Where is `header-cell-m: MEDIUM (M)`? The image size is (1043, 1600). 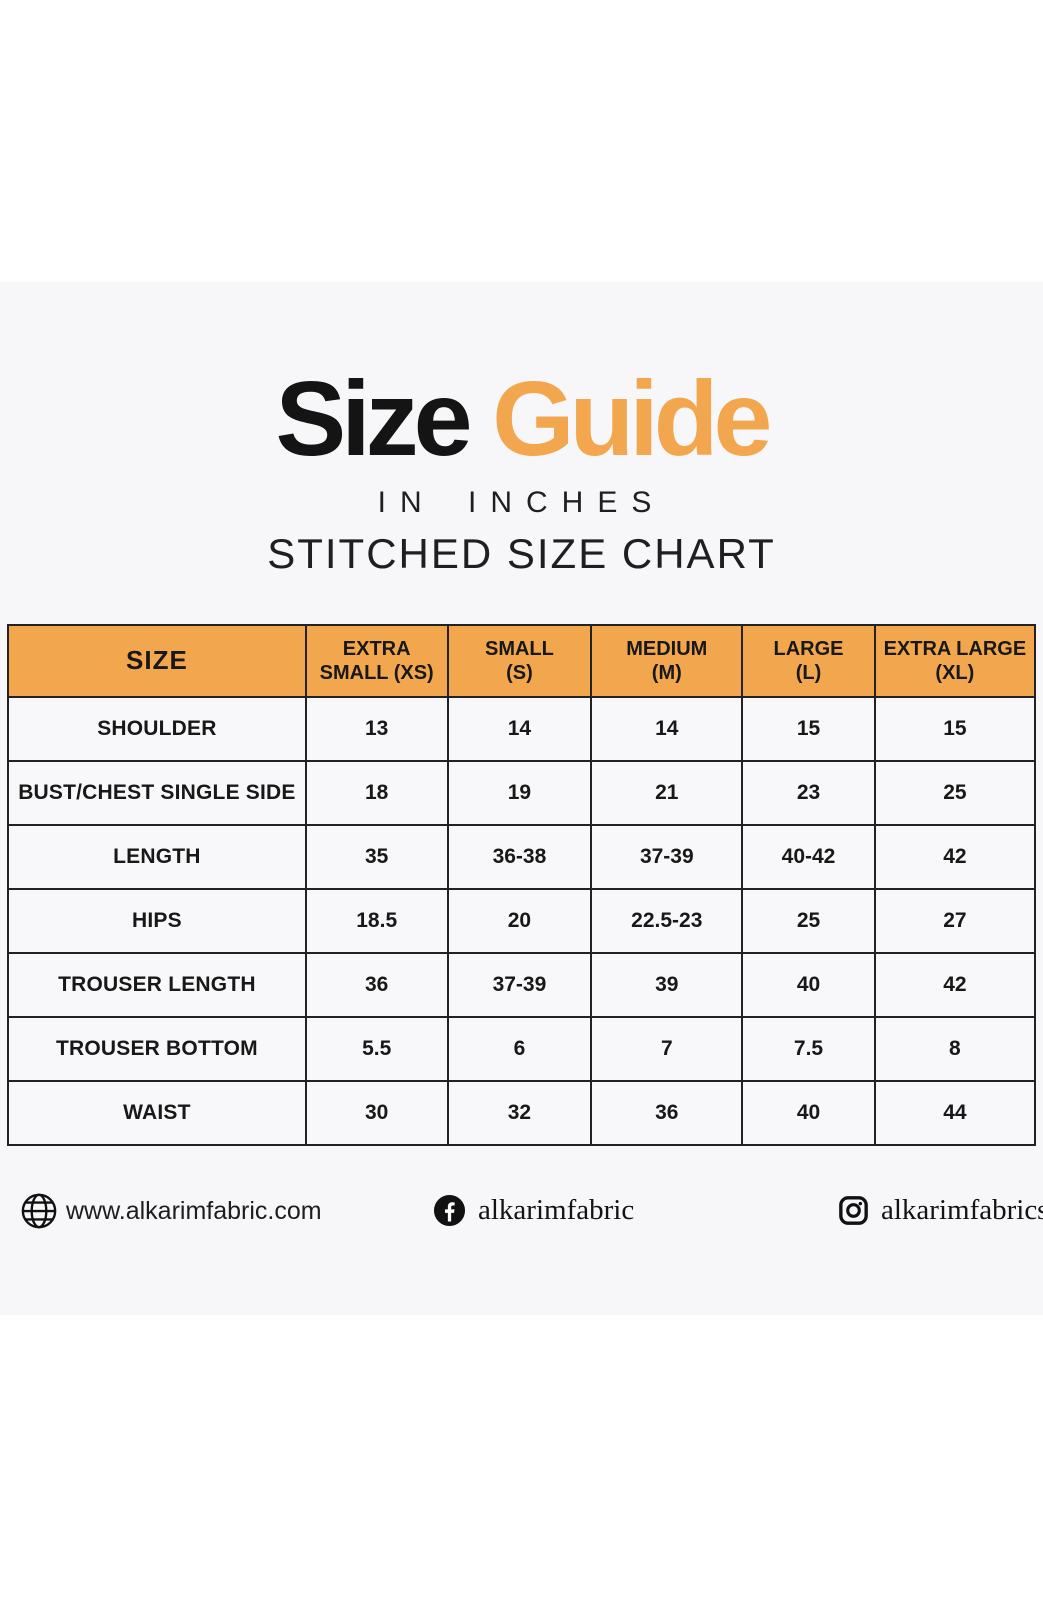
header-cell-m: MEDIUM (M) is located at coordinates (667, 661).